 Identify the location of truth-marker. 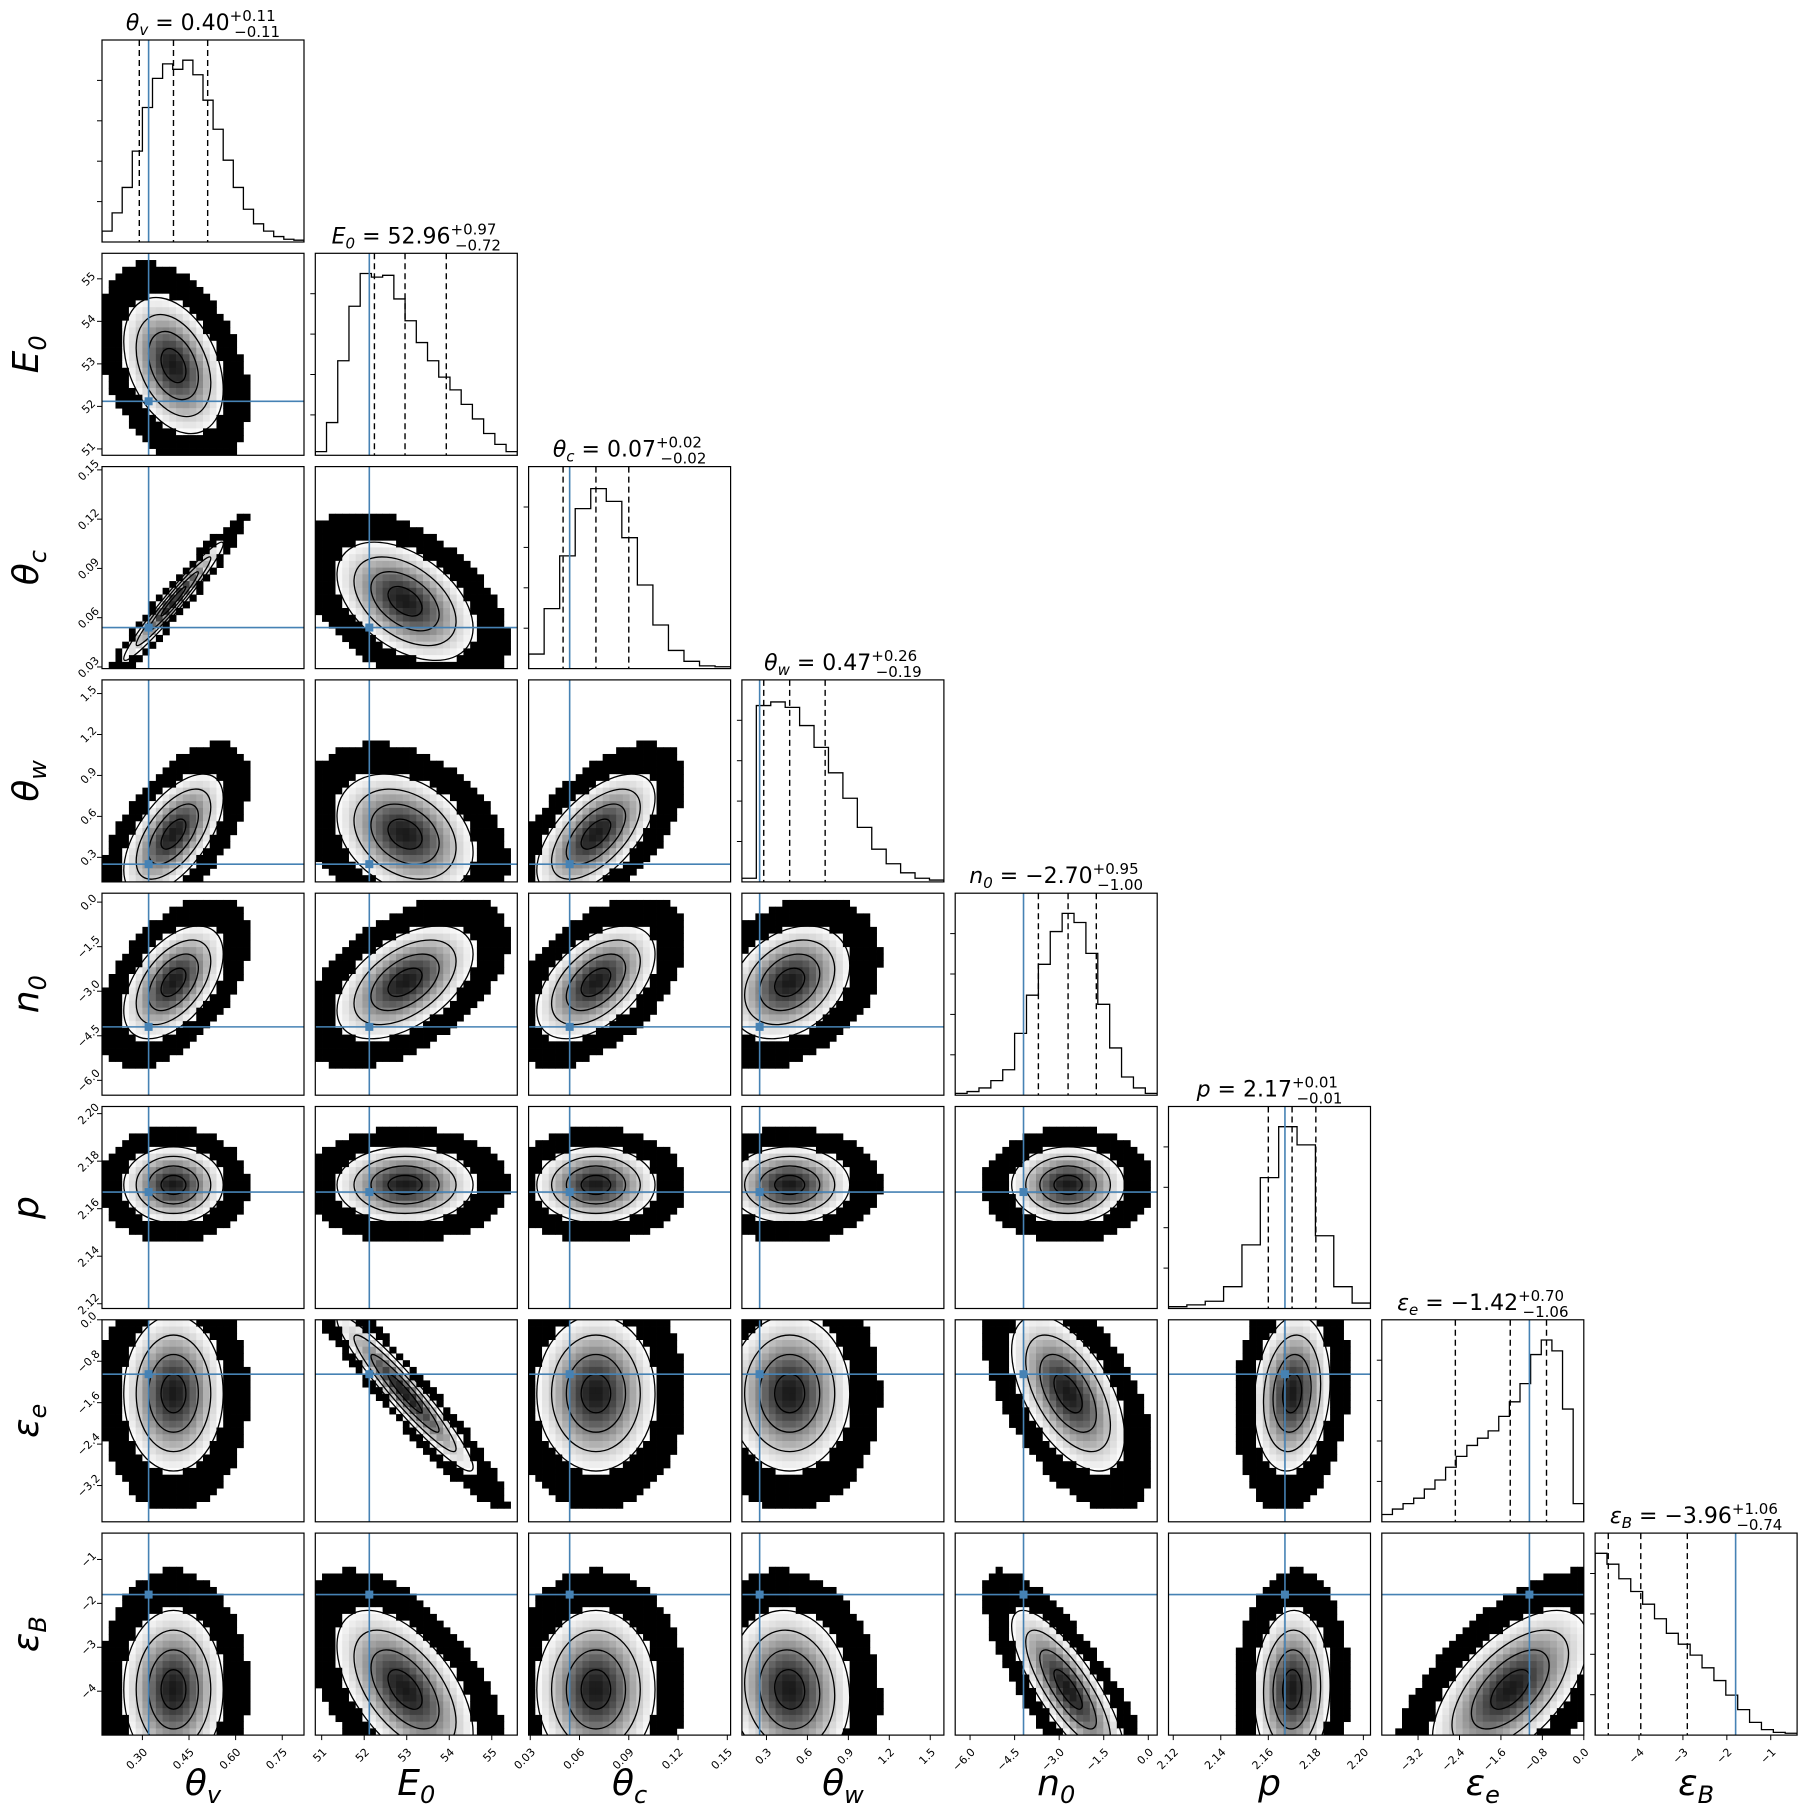
(759, 1026).